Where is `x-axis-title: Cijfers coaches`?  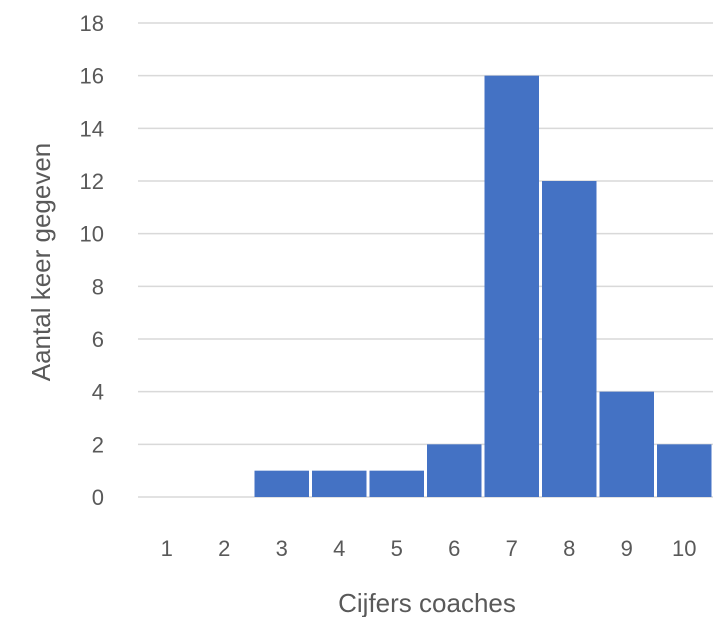
x-axis-title: Cijfers coaches is located at coordinates (427, 602).